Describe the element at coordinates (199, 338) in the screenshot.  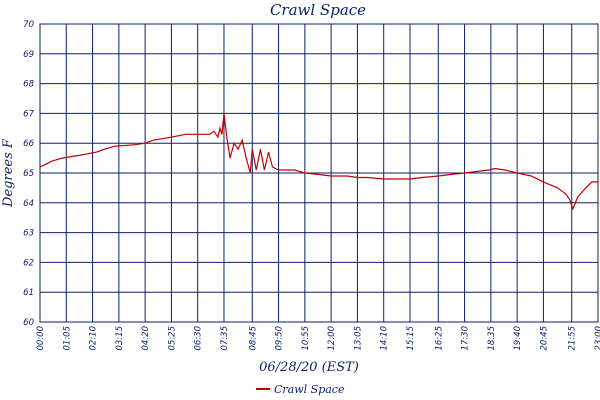
I see `x-tick-label: 06:30` at that location.